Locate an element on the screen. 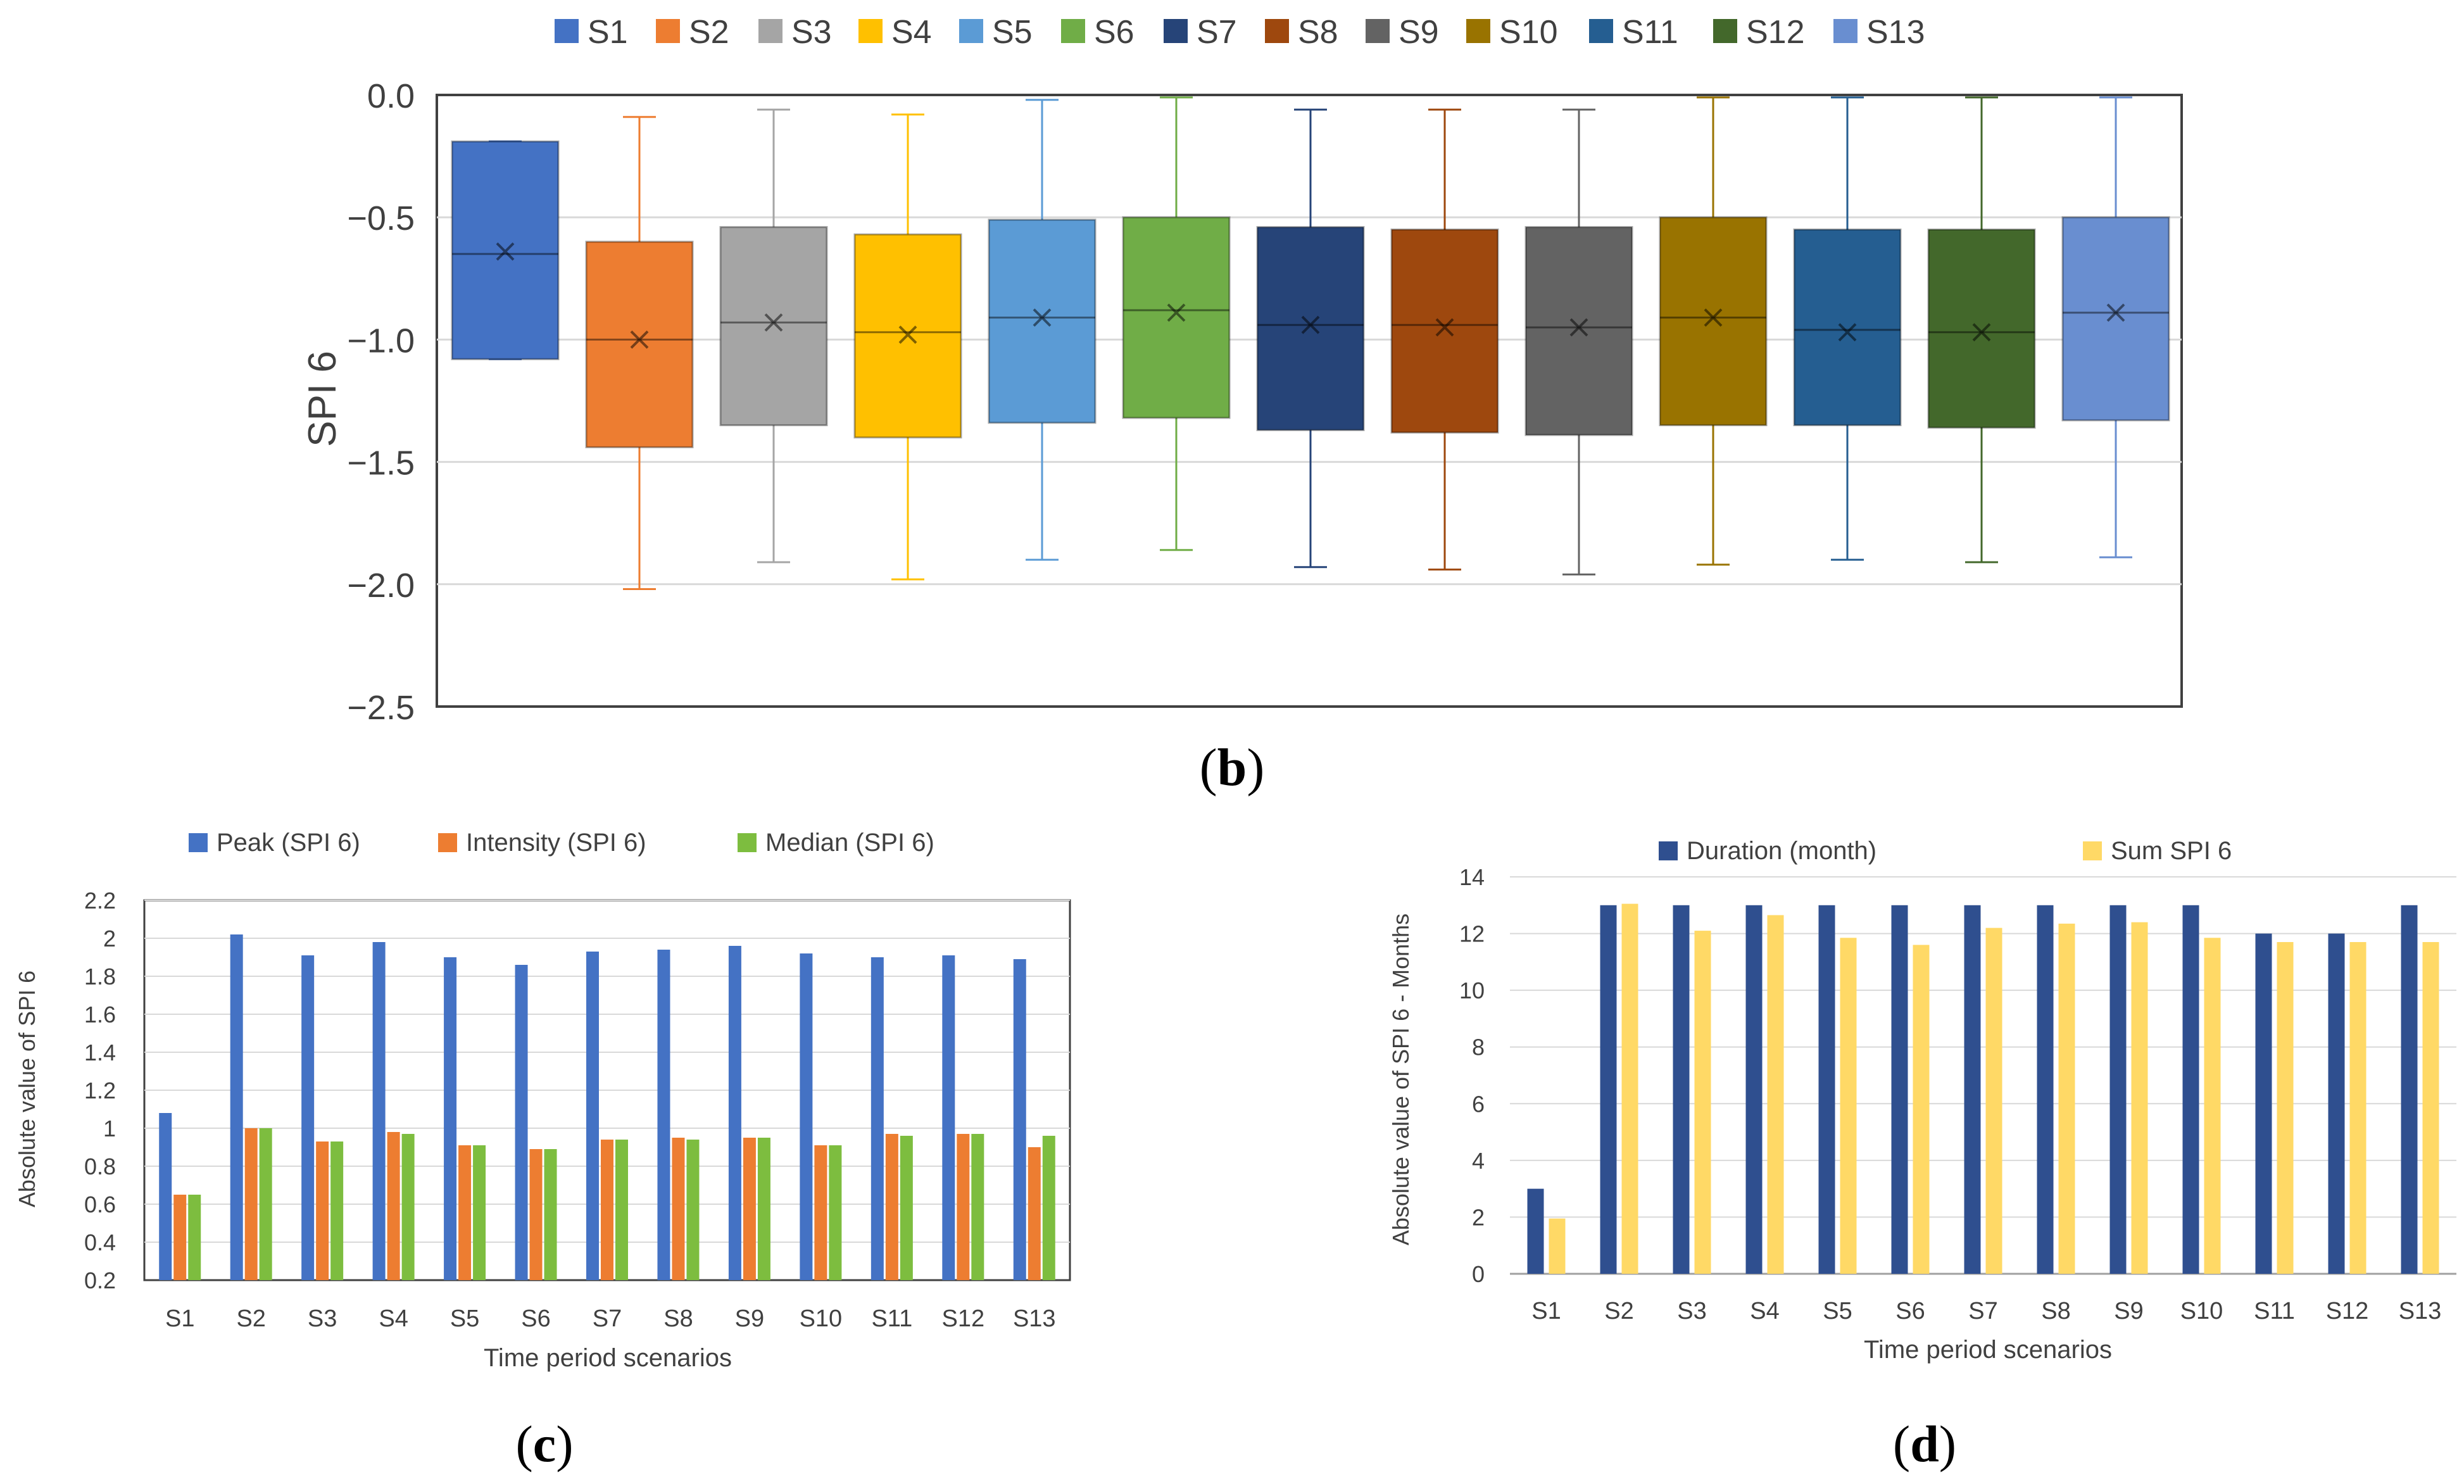  box-s5 is located at coordinates (1042, 330).